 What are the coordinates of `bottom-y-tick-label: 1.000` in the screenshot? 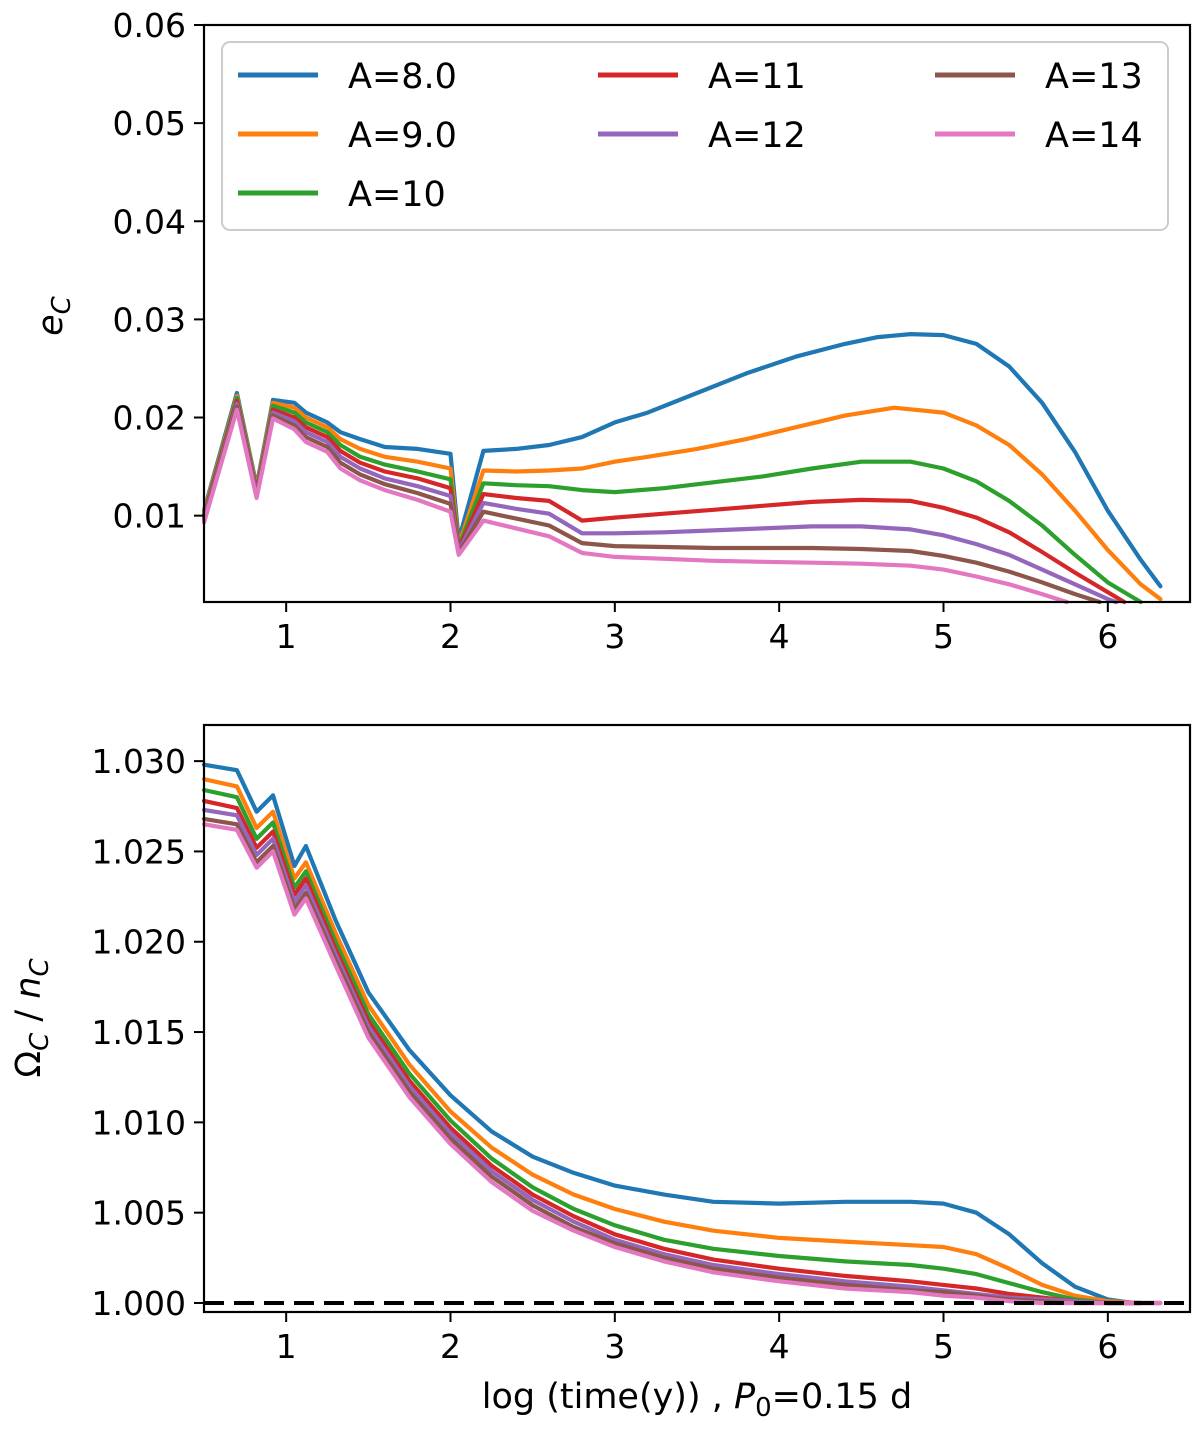 It's located at (139, 1303).